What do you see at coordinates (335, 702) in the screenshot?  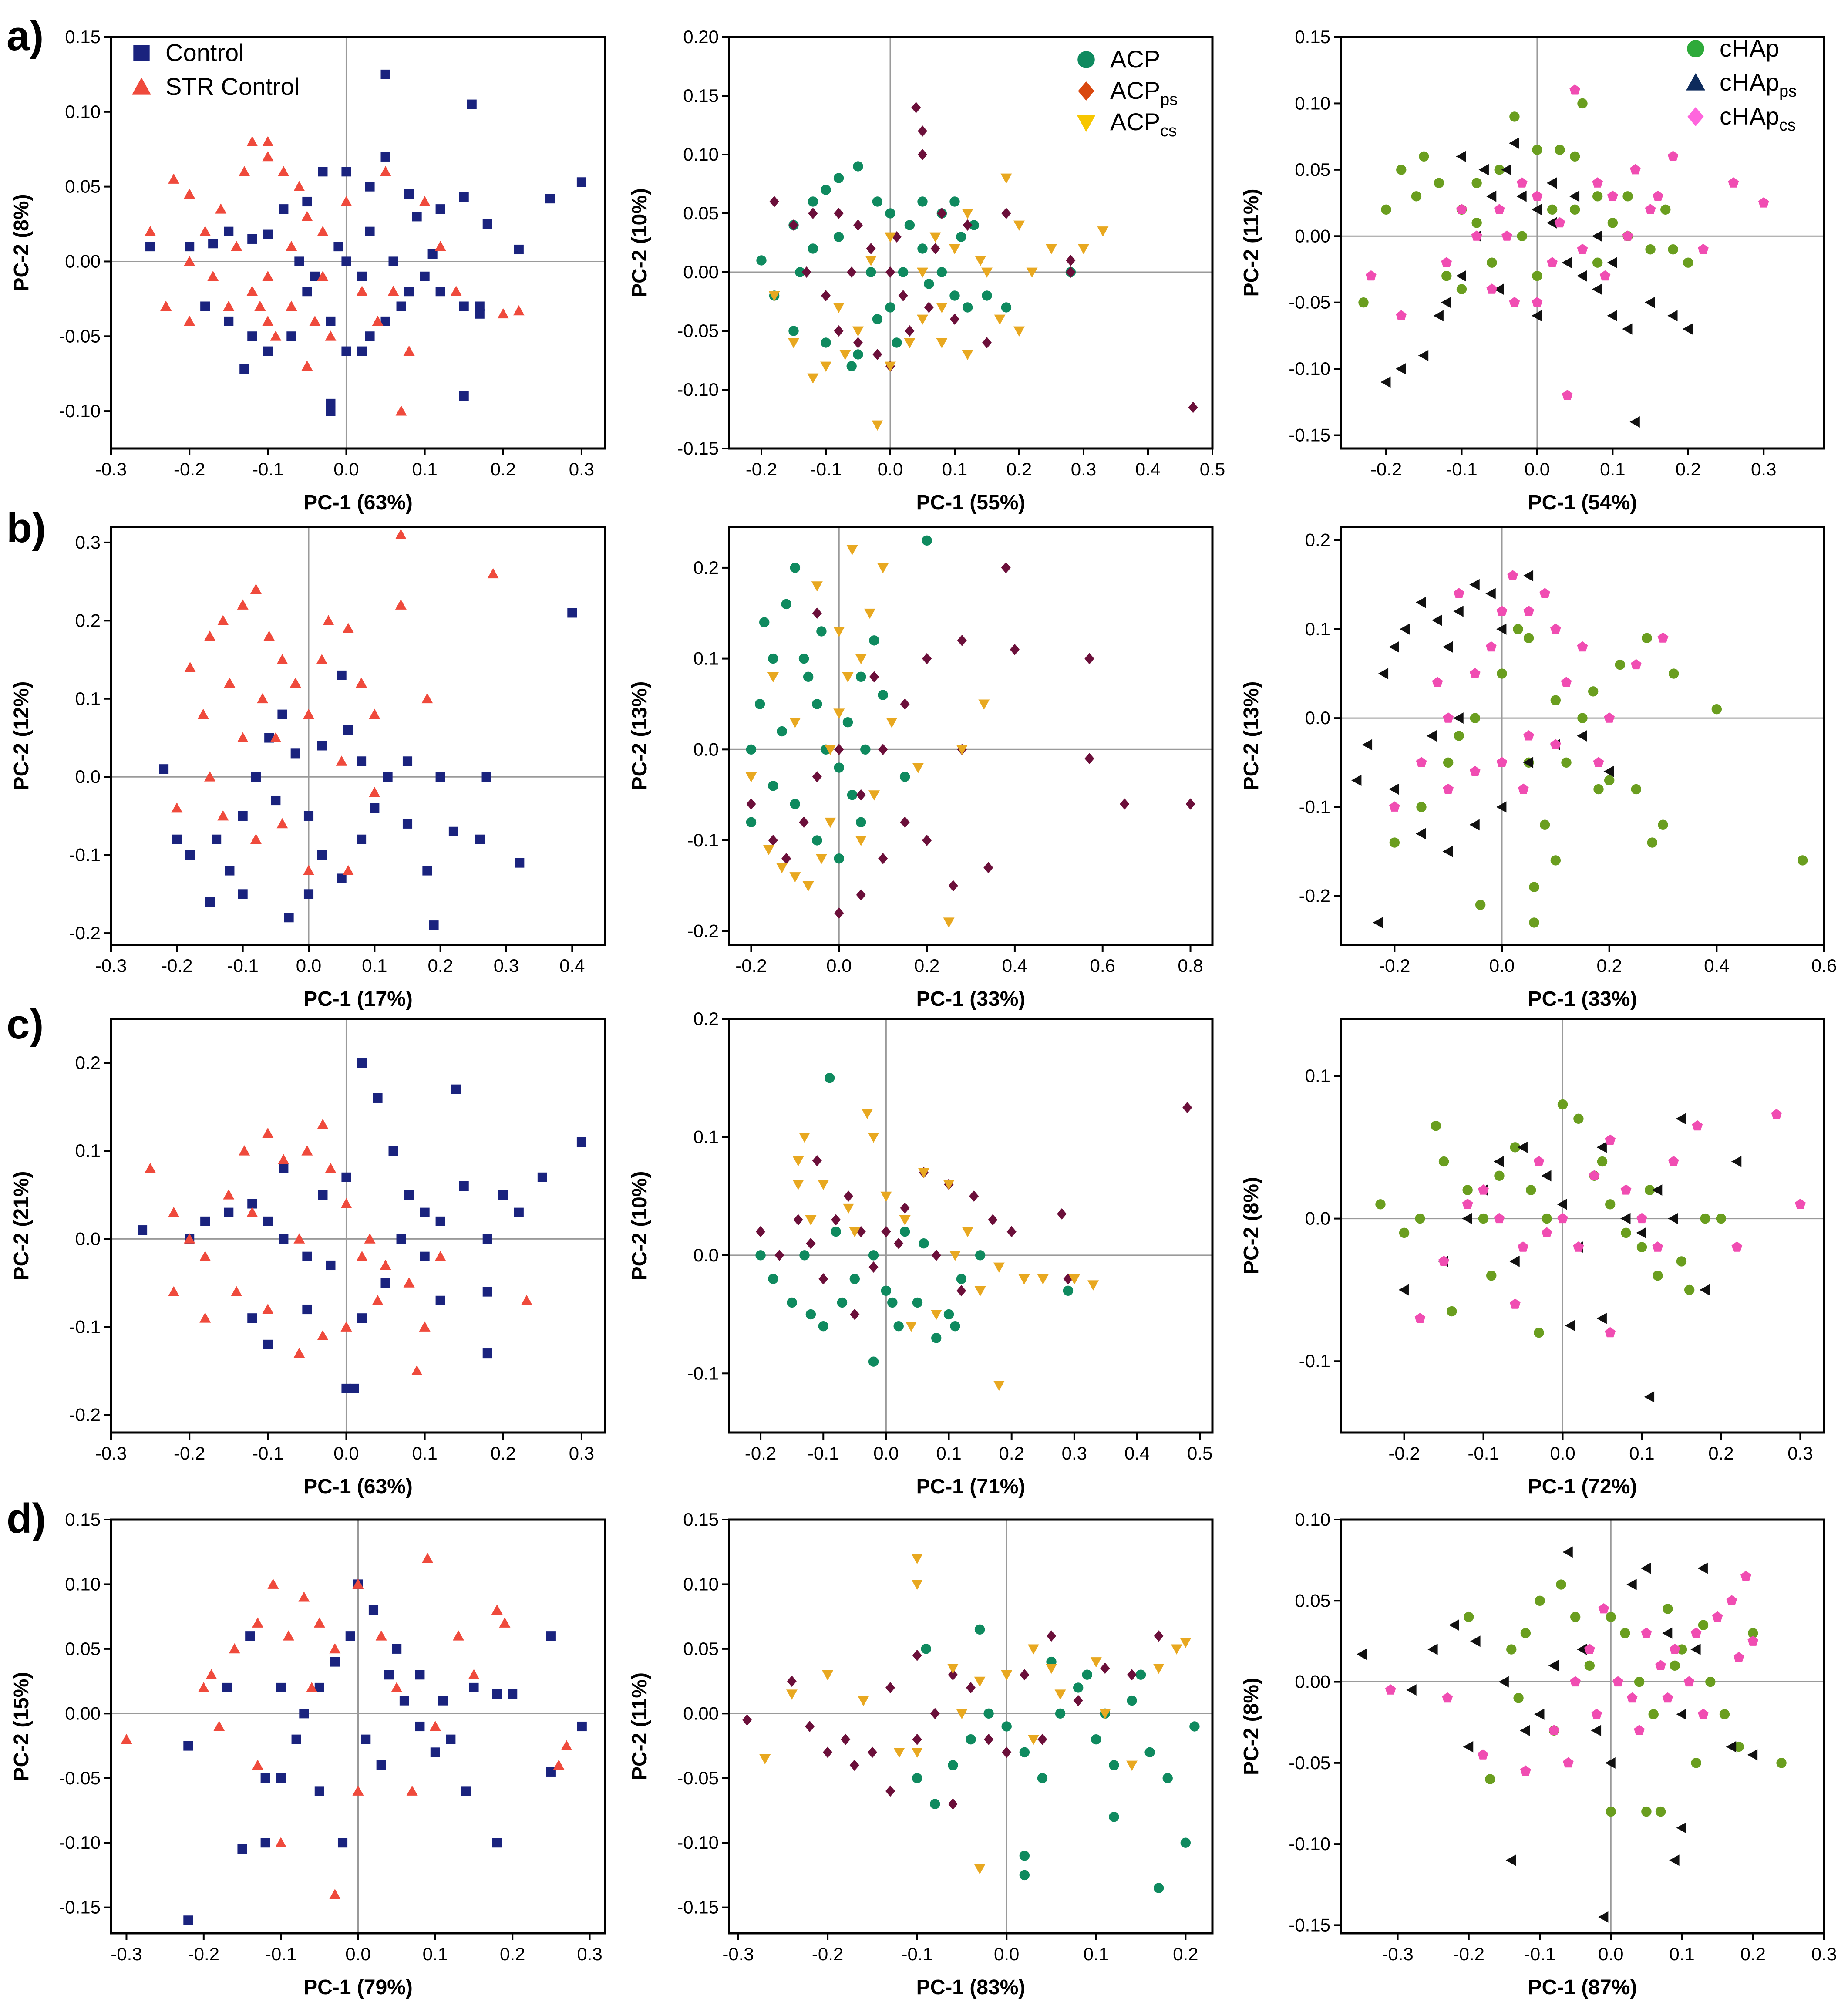 I see `series-str-control` at bounding box center [335, 702].